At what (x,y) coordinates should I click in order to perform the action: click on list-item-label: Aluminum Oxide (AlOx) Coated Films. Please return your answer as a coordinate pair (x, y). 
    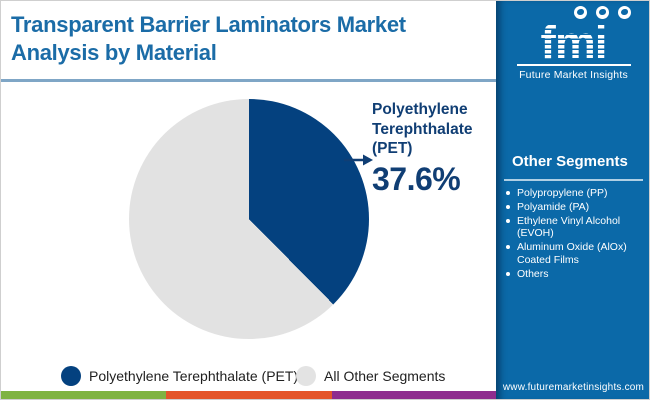
    Looking at the image, I should click on (572, 253).